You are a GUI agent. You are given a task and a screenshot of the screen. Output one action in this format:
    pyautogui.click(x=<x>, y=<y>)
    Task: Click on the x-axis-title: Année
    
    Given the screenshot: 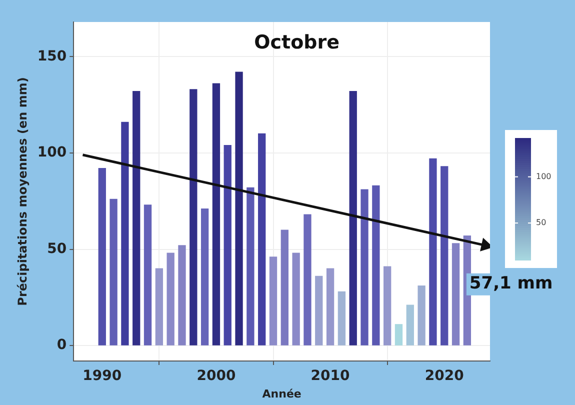 What is the action you would take?
    pyautogui.click(x=282, y=393)
    